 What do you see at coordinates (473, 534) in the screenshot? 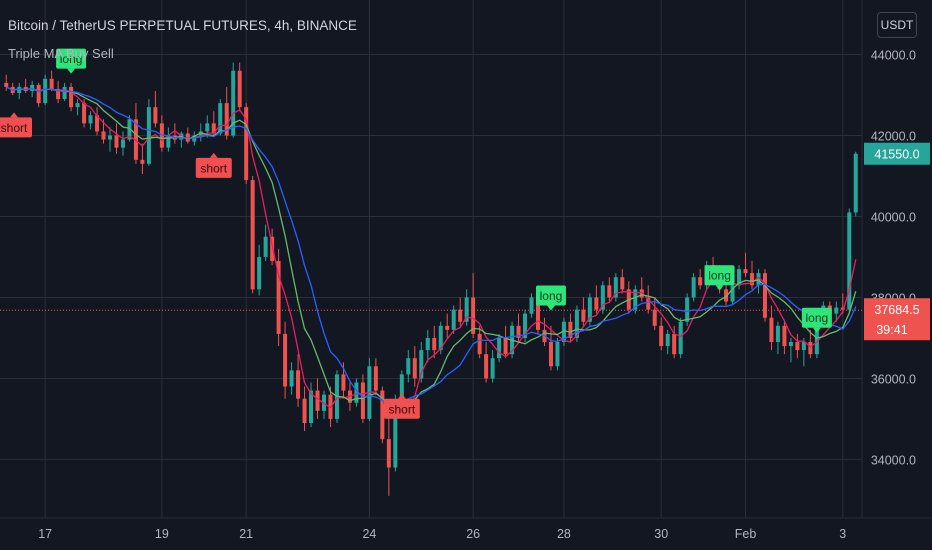
I see `x-tick-label: 26` at bounding box center [473, 534].